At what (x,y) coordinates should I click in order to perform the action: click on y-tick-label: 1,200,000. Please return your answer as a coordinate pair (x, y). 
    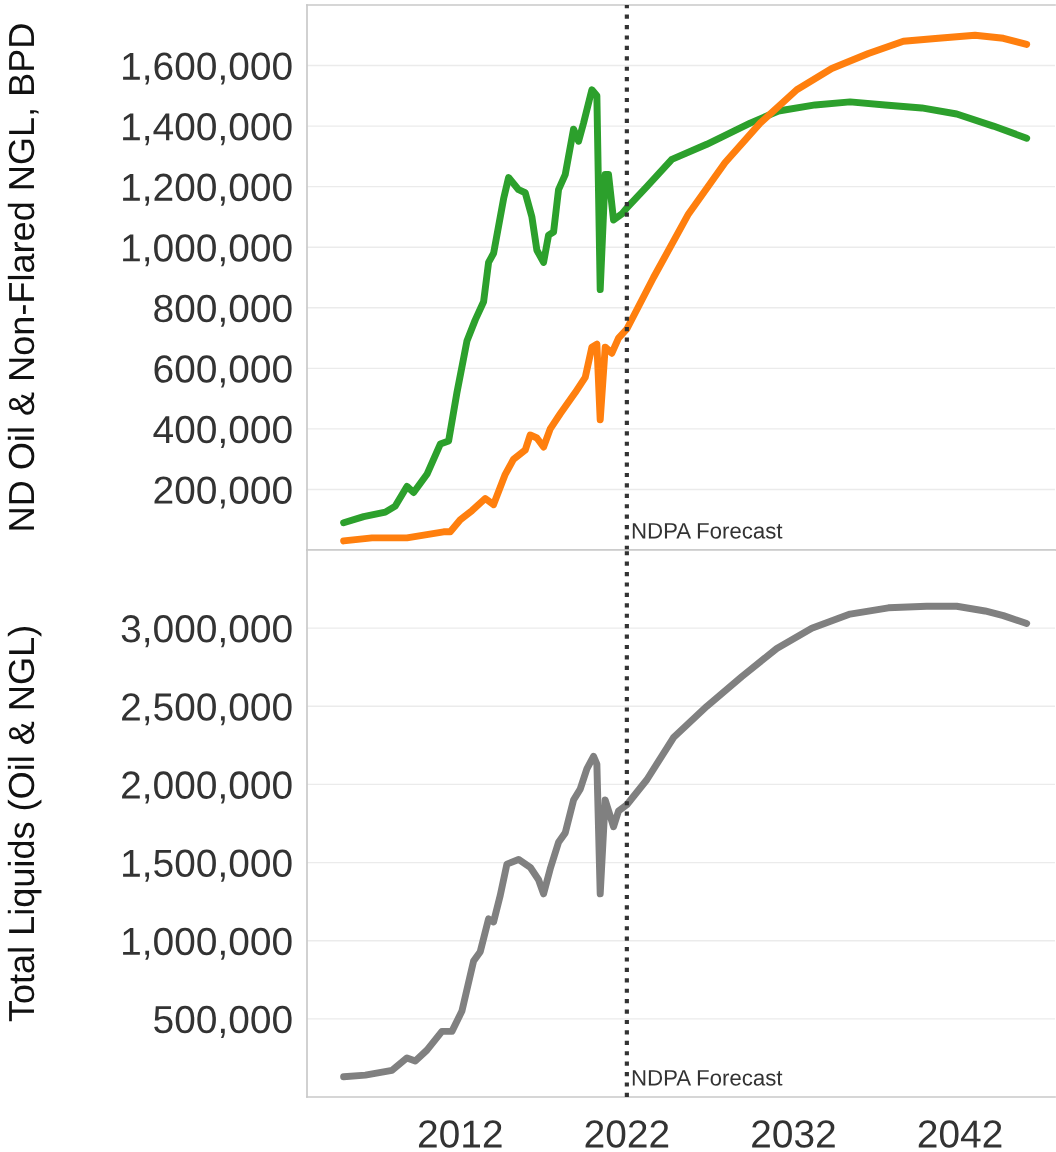
    Looking at the image, I should click on (207, 189).